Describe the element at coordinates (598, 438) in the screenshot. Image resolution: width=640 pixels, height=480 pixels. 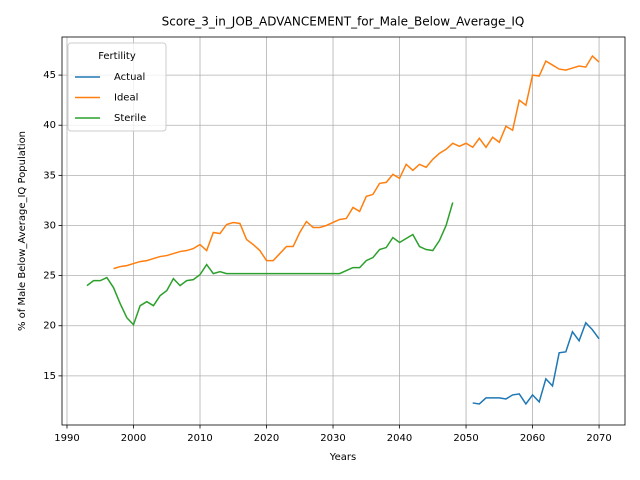
I see `x-tick-label: 2070` at that location.